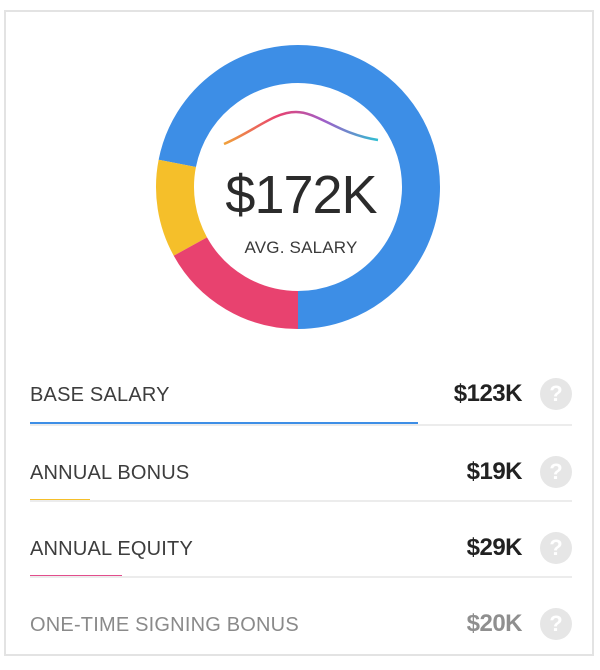  I want to click on annual-equity-label: ANNUAL EQUITY, so click(112, 549).